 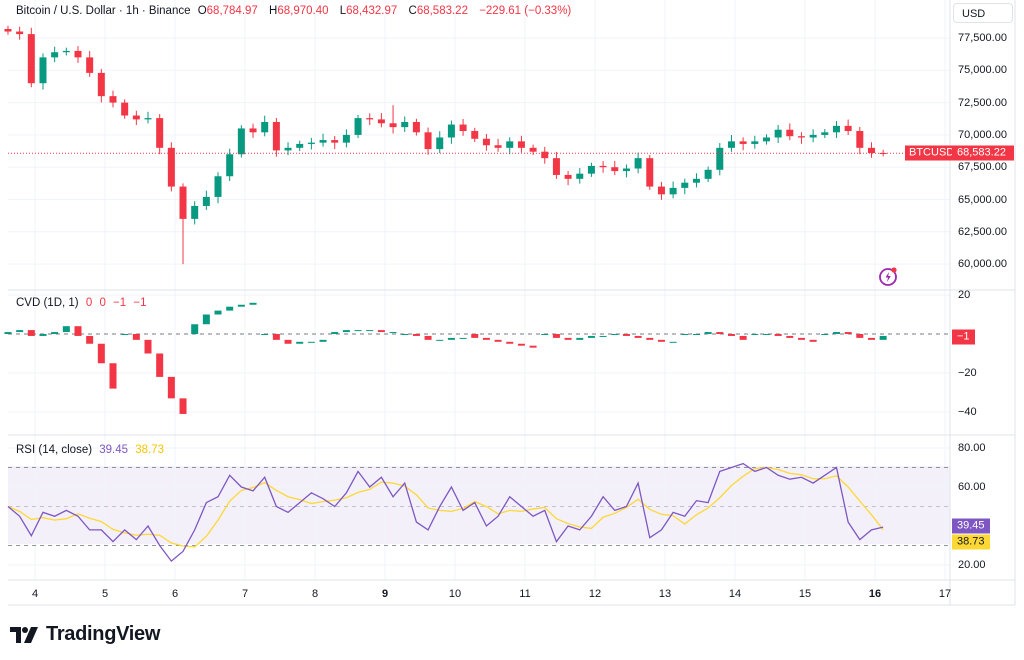 What do you see at coordinates (120, 303) in the screenshot?
I see `cvd-value: −1` at bounding box center [120, 303].